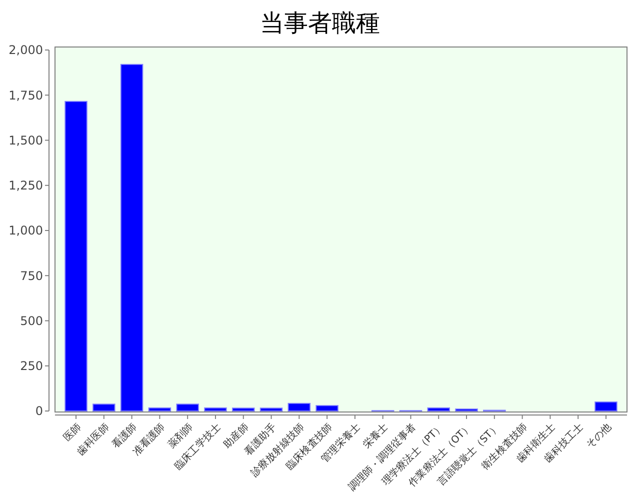 The image size is (640, 500). What do you see at coordinates (31, 321) in the screenshot?
I see `y-tick-label: 500` at bounding box center [31, 321].